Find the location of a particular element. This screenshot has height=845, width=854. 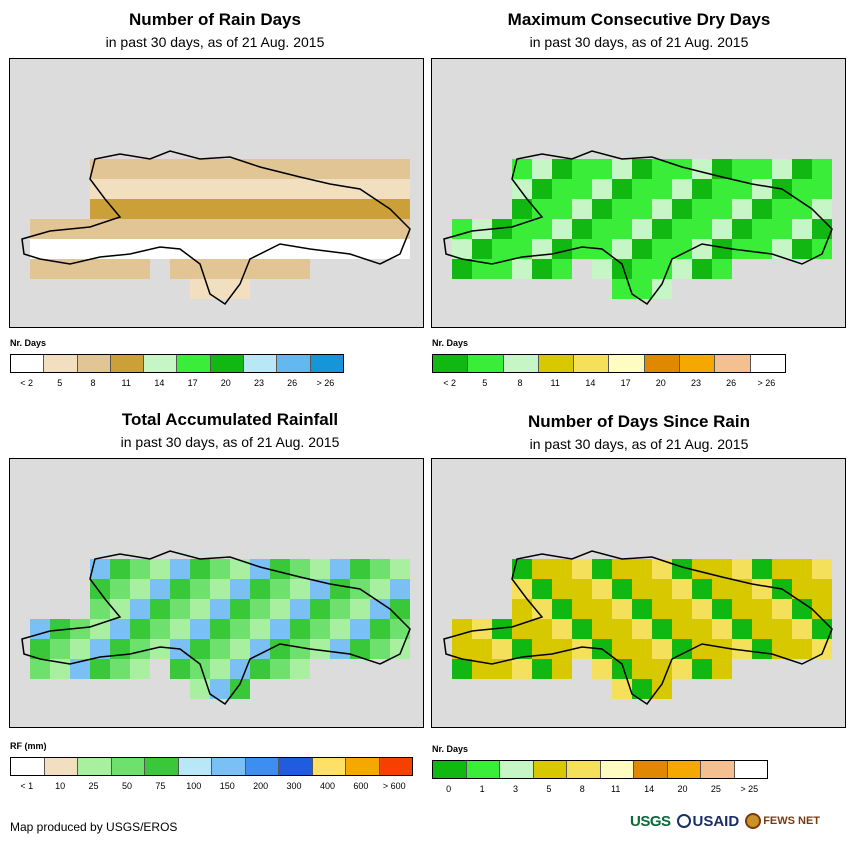

partner-logos: USGS USAID FEWS NET is located at coordinates (725, 821).